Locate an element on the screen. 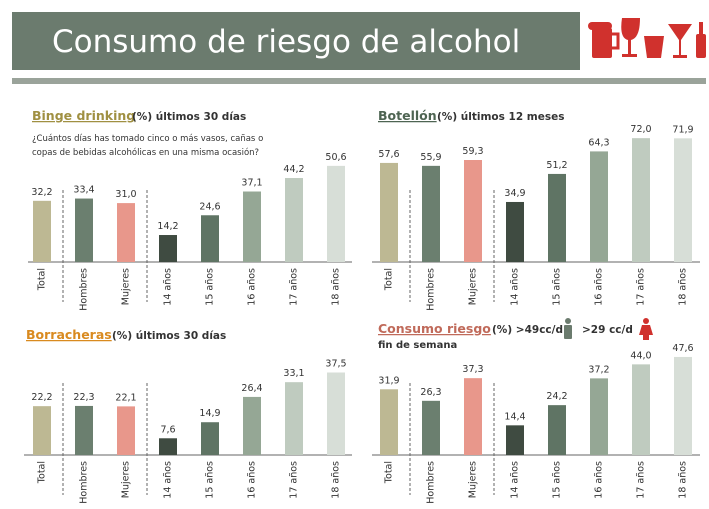 The width and height of the screenshot is (709, 509). chart-title: Binge drinking is located at coordinates (83, 115).